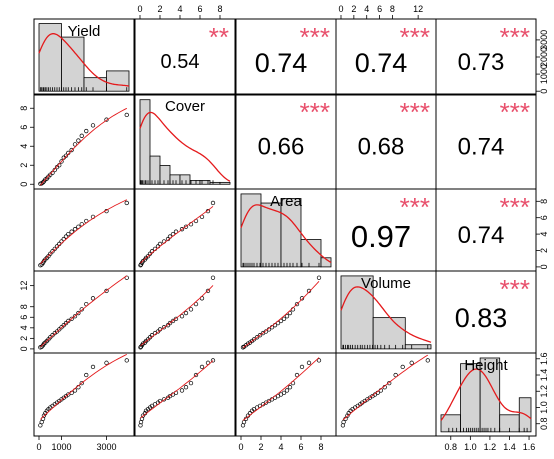  Describe the element at coordinates (486, 365) in the screenshot. I see `variable-label-height: Height` at that location.